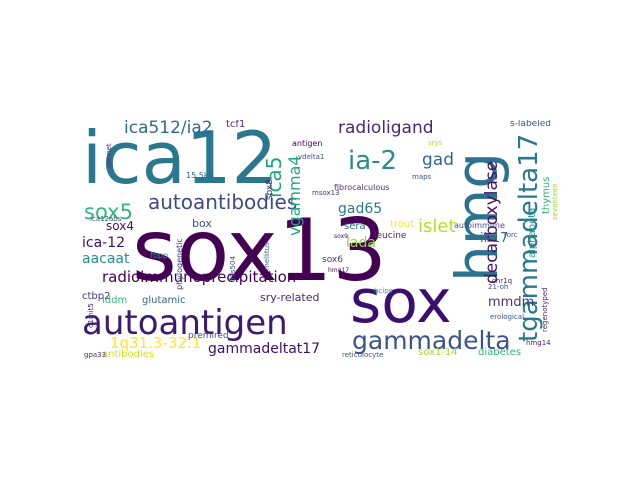  What do you see at coordinates (555, 201) in the screenshot?
I see `word-seventeen: seventeen` at bounding box center [555, 201].